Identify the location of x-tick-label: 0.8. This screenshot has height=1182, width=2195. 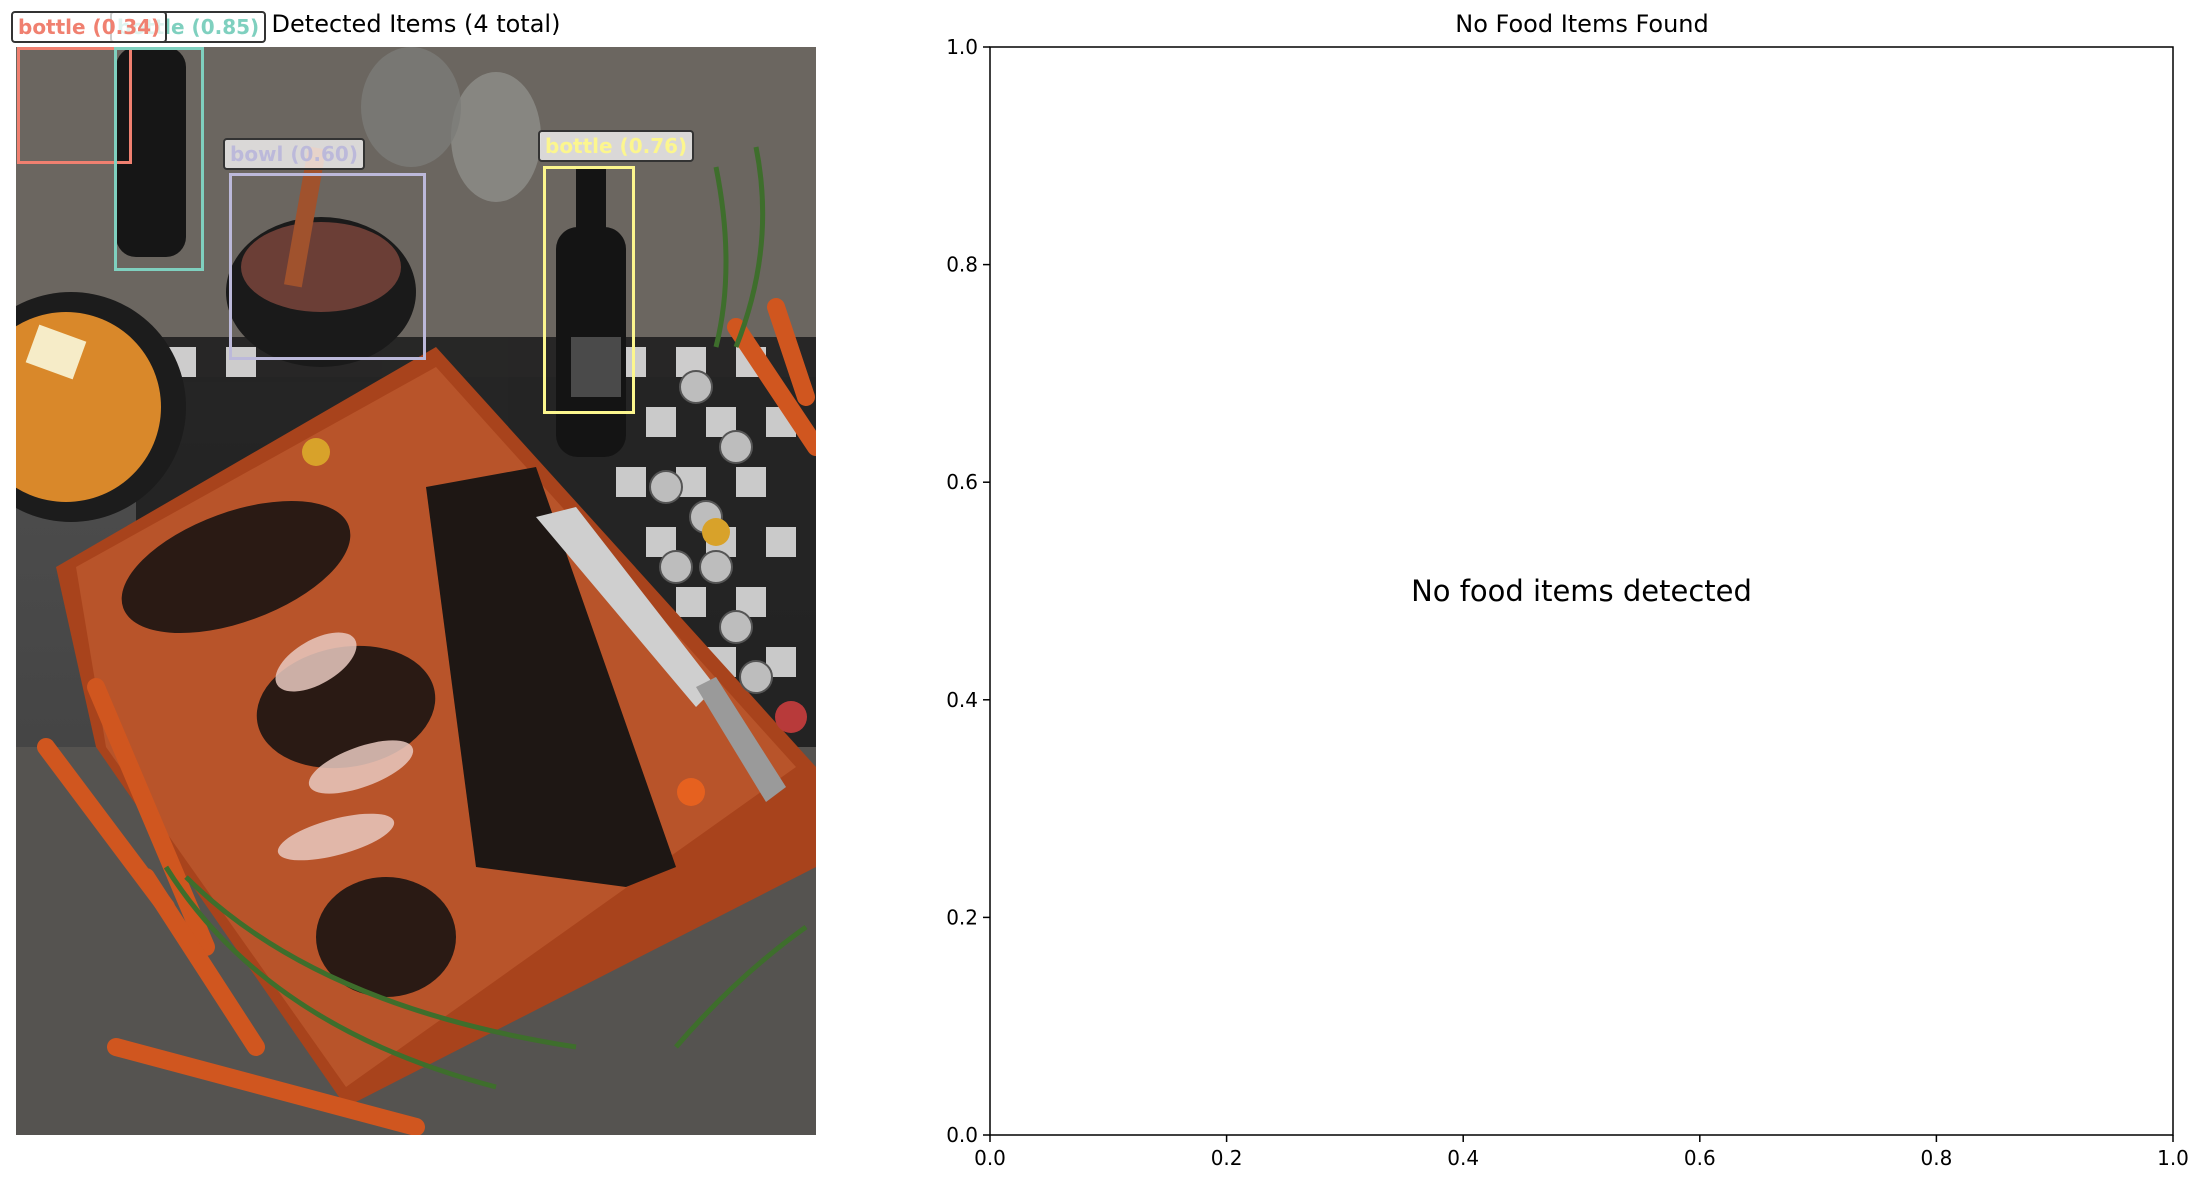
(1936, 1158).